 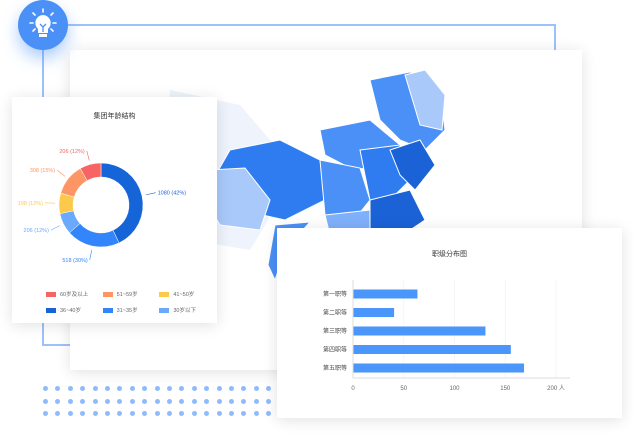 I want to click on legend-label: 51~59岁, so click(x=127, y=295).